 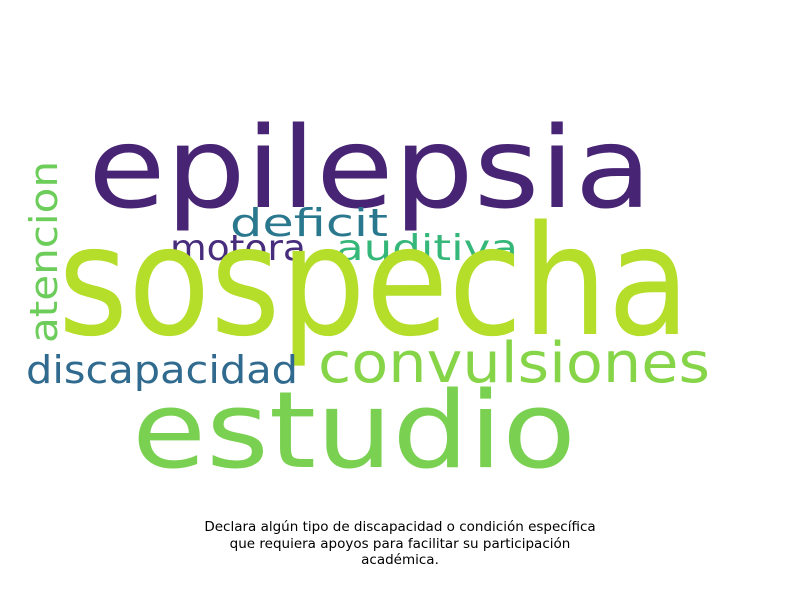 I want to click on word-convulsiones: convulsiones, so click(x=514, y=363).